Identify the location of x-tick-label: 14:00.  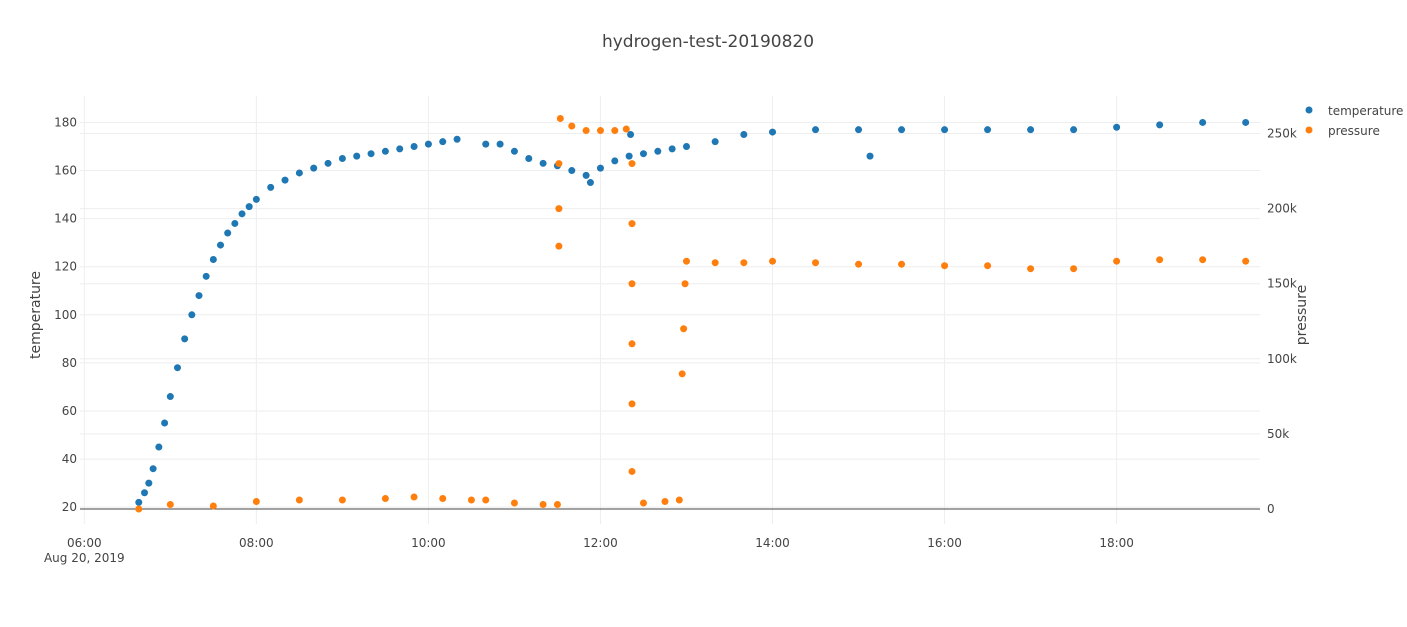
(772, 543).